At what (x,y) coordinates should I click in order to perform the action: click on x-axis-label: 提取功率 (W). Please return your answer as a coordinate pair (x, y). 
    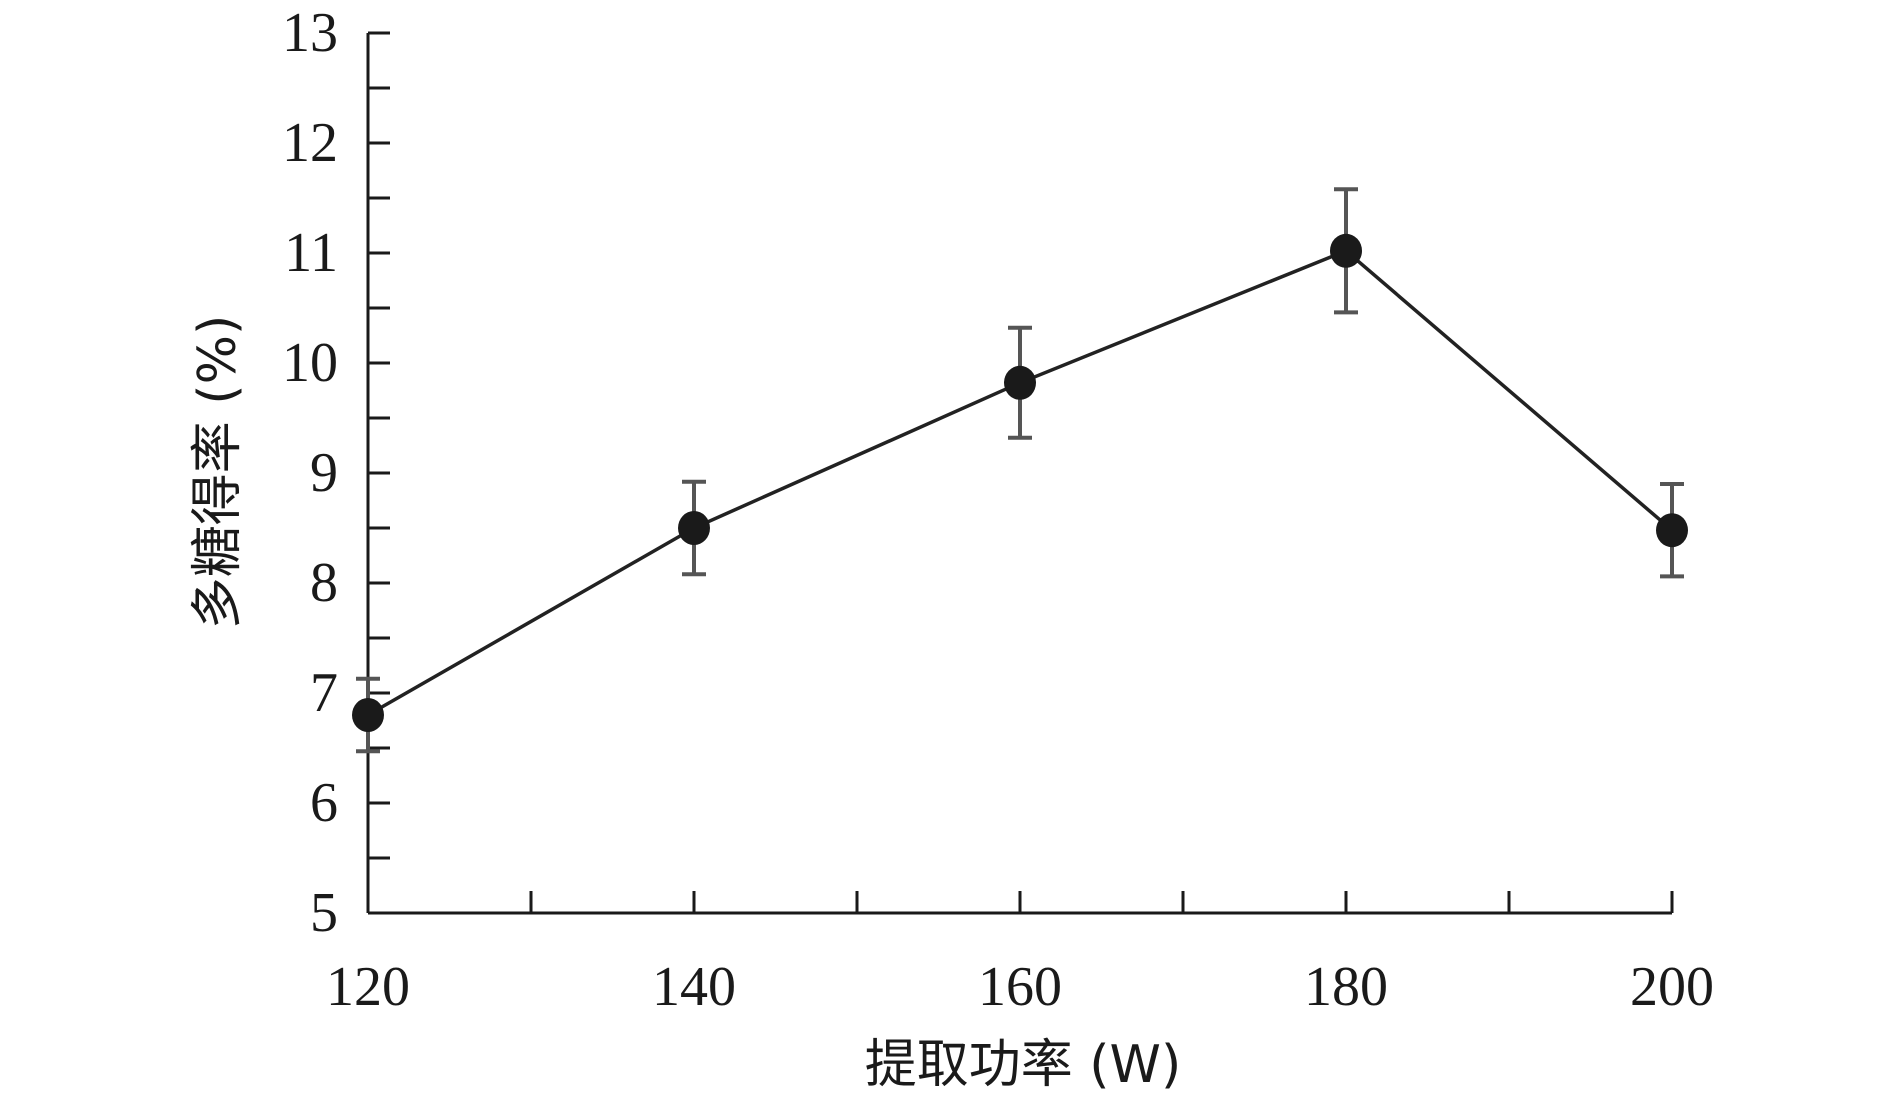
    Looking at the image, I should click on (1023, 1065).